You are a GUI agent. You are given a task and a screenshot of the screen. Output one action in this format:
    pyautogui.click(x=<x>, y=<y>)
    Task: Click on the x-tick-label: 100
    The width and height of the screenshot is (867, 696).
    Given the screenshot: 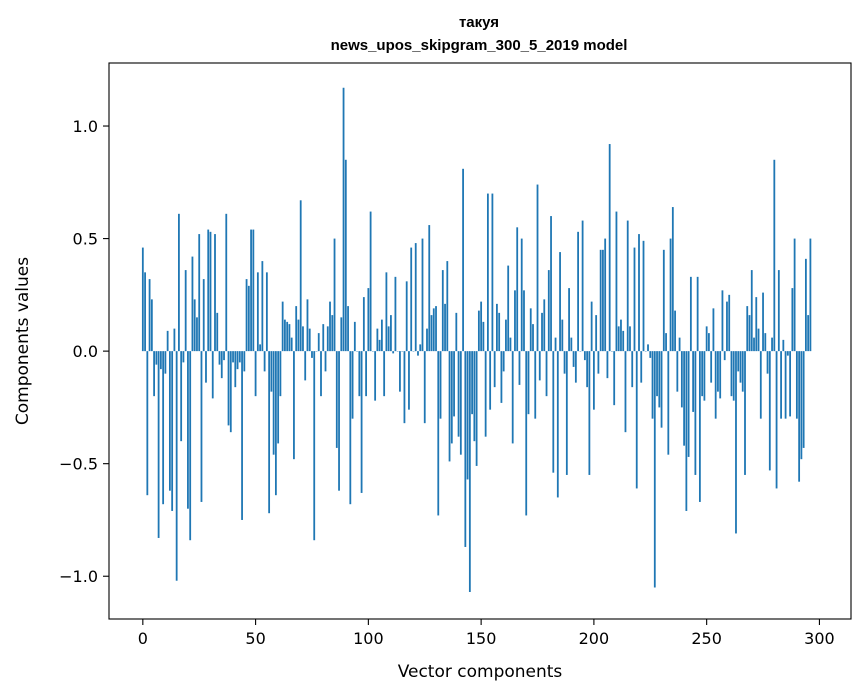 What is the action you would take?
    pyautogui.click(x=368, y=638)
    